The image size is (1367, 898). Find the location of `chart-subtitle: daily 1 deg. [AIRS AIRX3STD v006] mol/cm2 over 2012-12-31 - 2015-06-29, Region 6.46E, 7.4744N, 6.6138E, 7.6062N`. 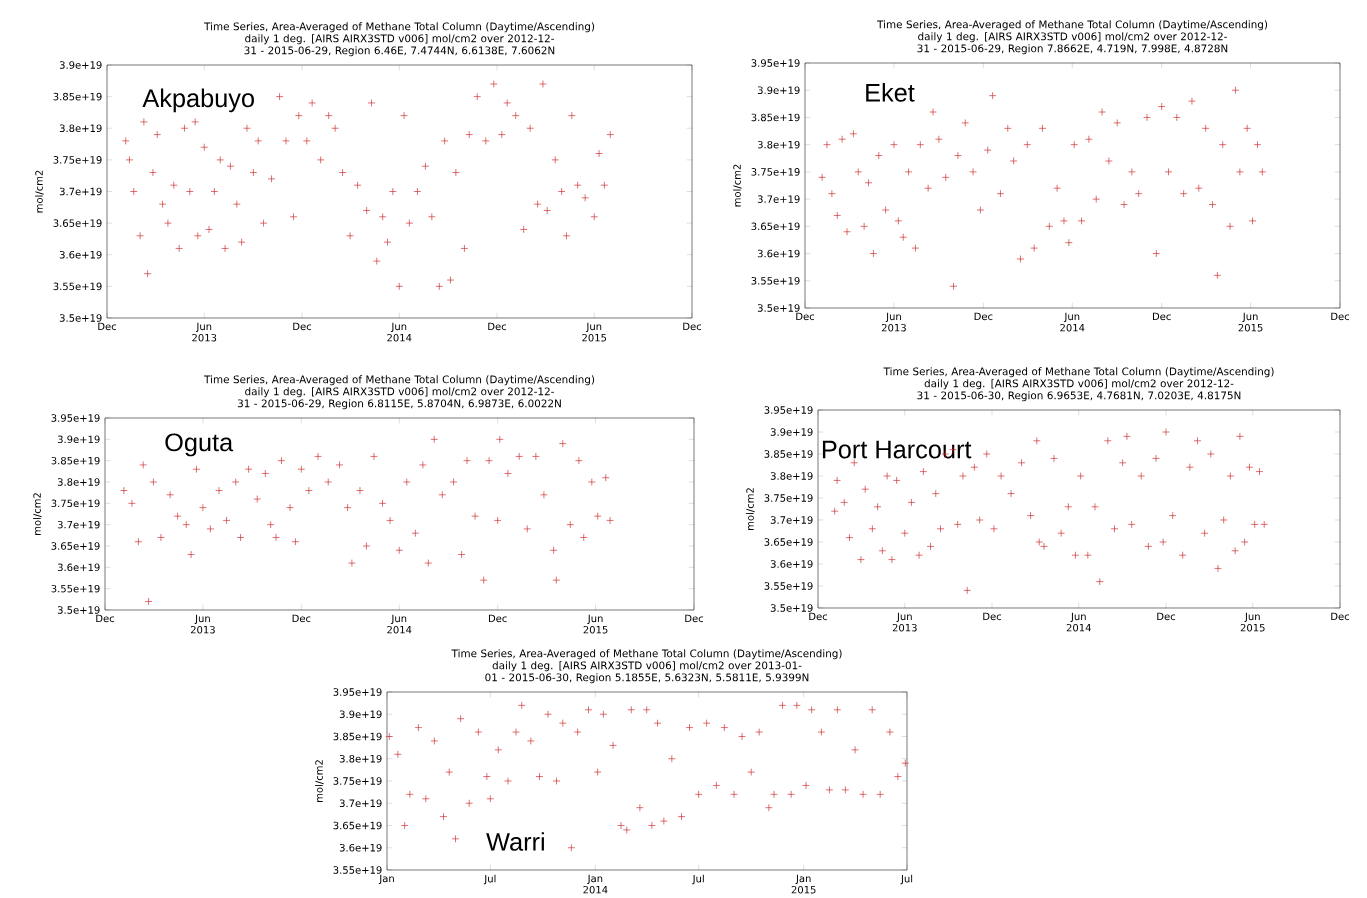

chart-subtitle: daily 1 deg. [AIRS AIRX3STD v006] mol/cm2 over 2012-12-31 - 2015-06-29, Region 6.46E, 7.4744N, 6.6138E, 7.6062N is located at coordinates (399, 45).